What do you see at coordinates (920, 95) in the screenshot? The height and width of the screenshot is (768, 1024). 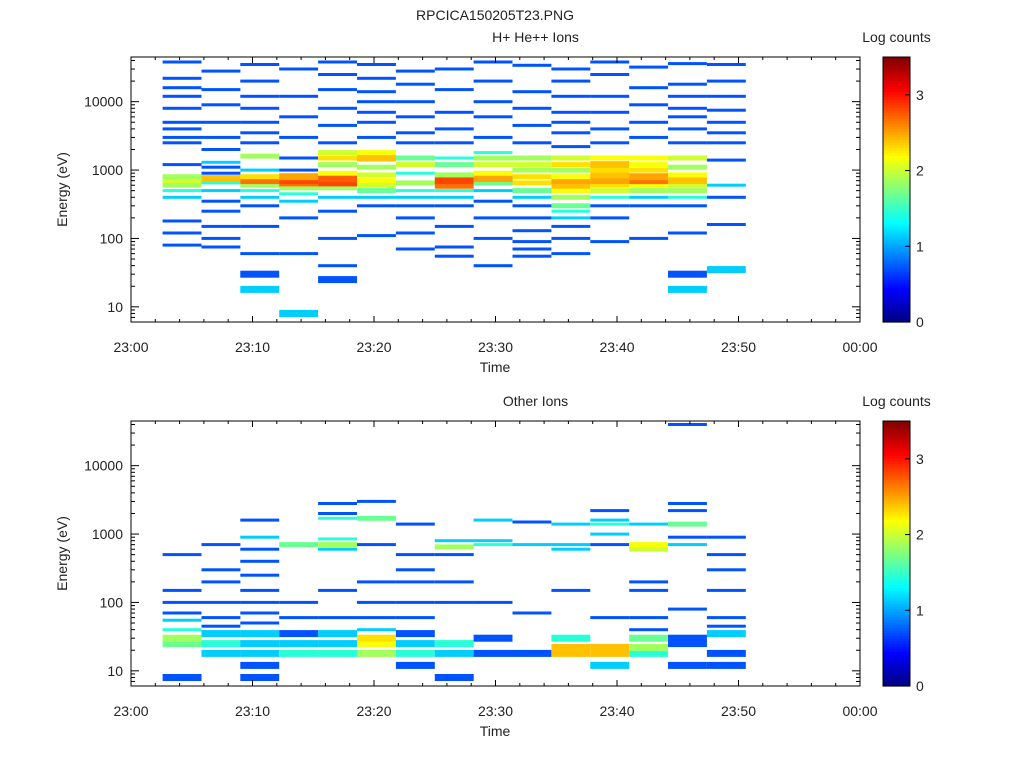 I see `colorbar-tick-label: 3` at bounding box center [920, 95].